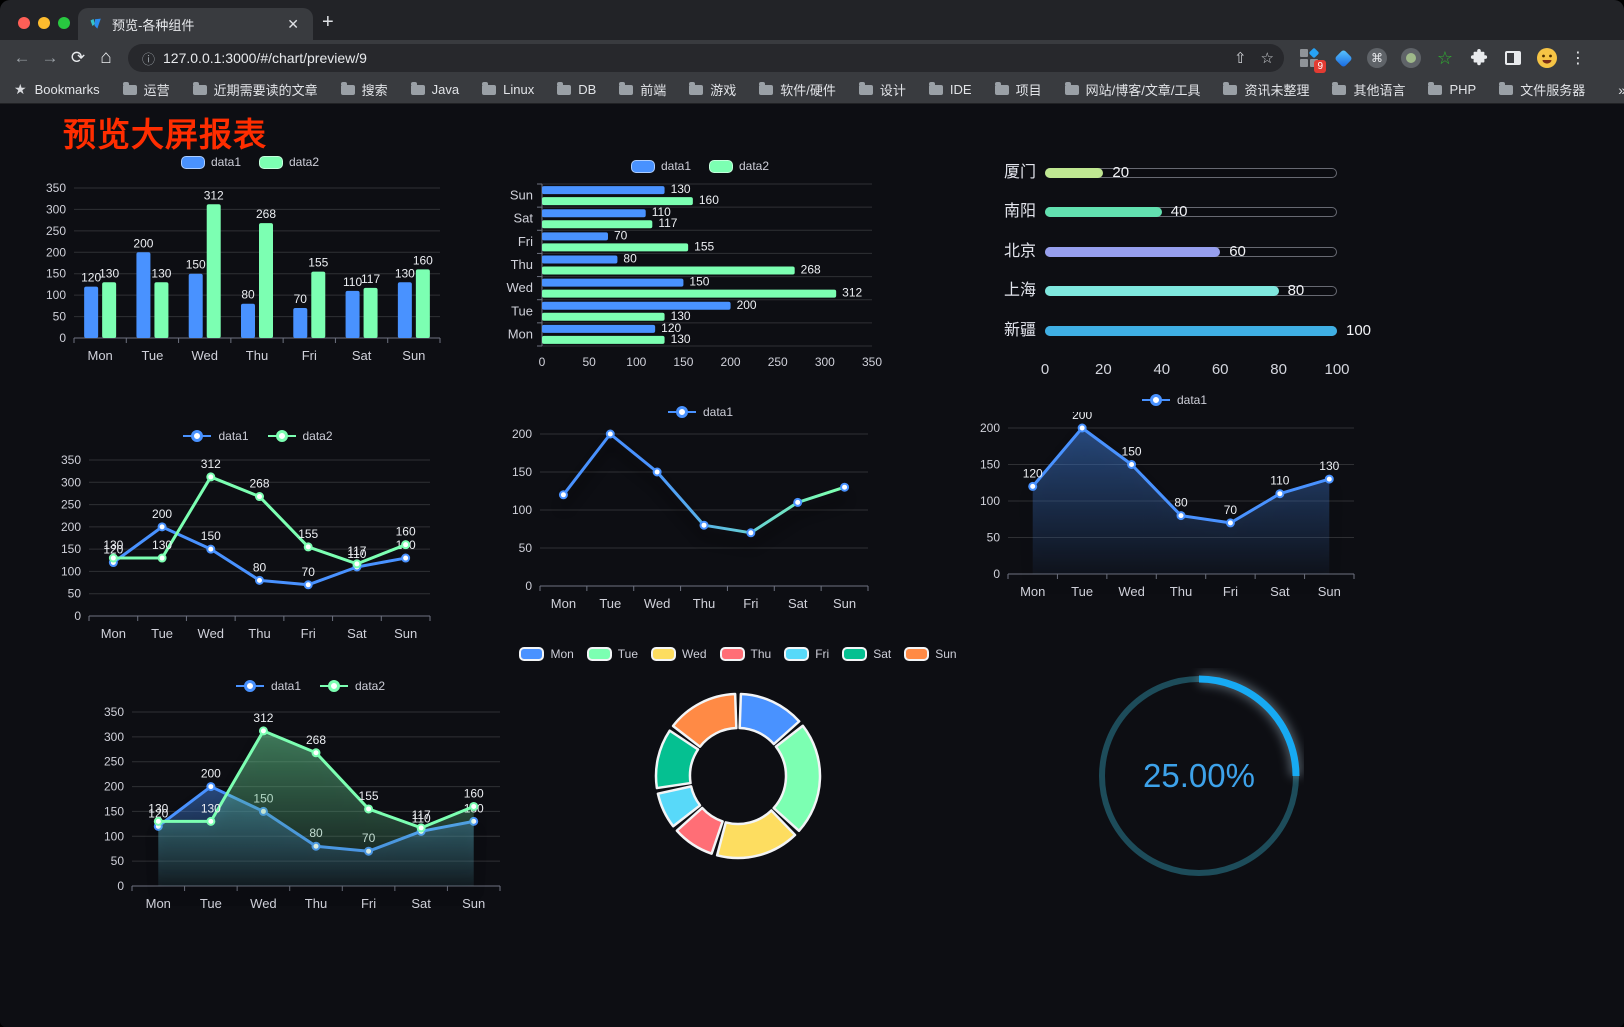 The height and width of the screenshot is (1027, 1624). What do you see at coordinates (357, 633) in the screenshot?
I see `svg-text: Sat` at bounding box center [357, 633].